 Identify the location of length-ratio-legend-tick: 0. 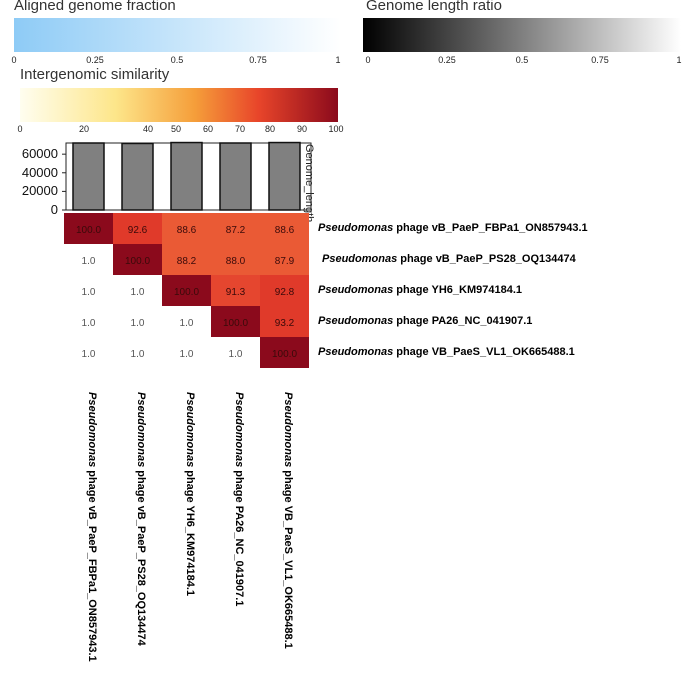
(368, 60).